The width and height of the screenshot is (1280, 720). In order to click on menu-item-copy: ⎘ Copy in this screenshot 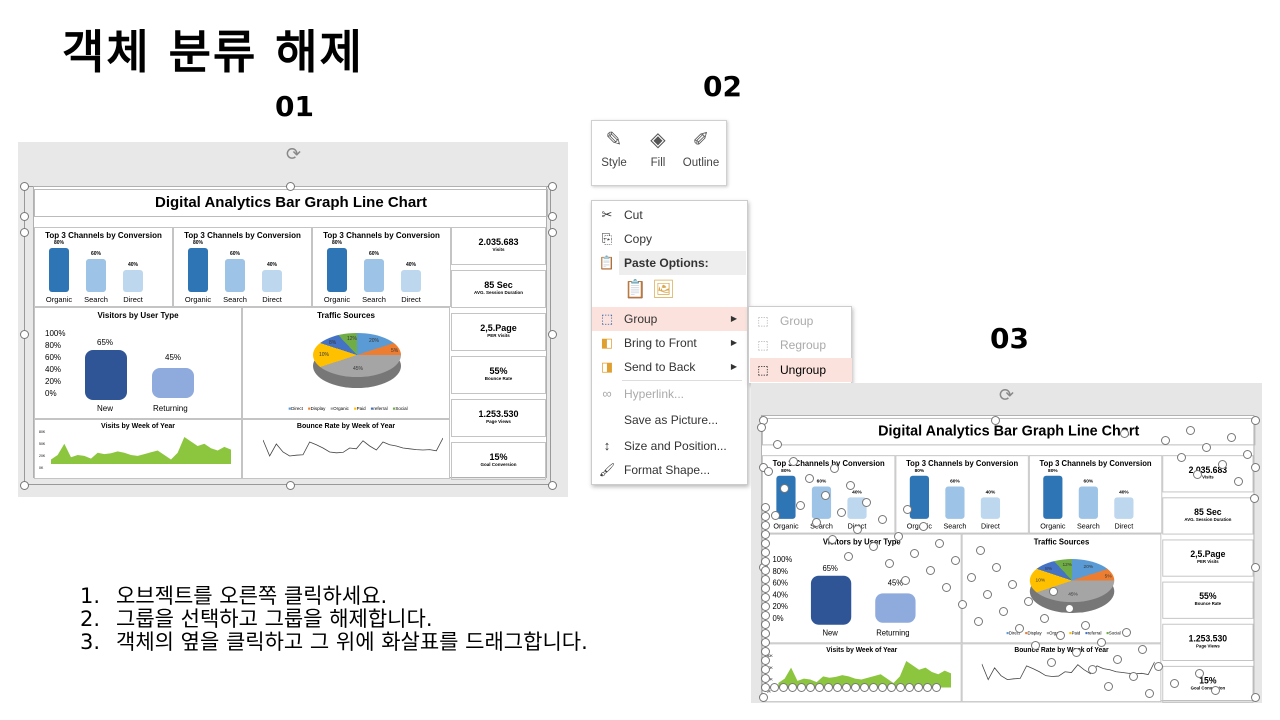, I will do `click(669, 239)`.